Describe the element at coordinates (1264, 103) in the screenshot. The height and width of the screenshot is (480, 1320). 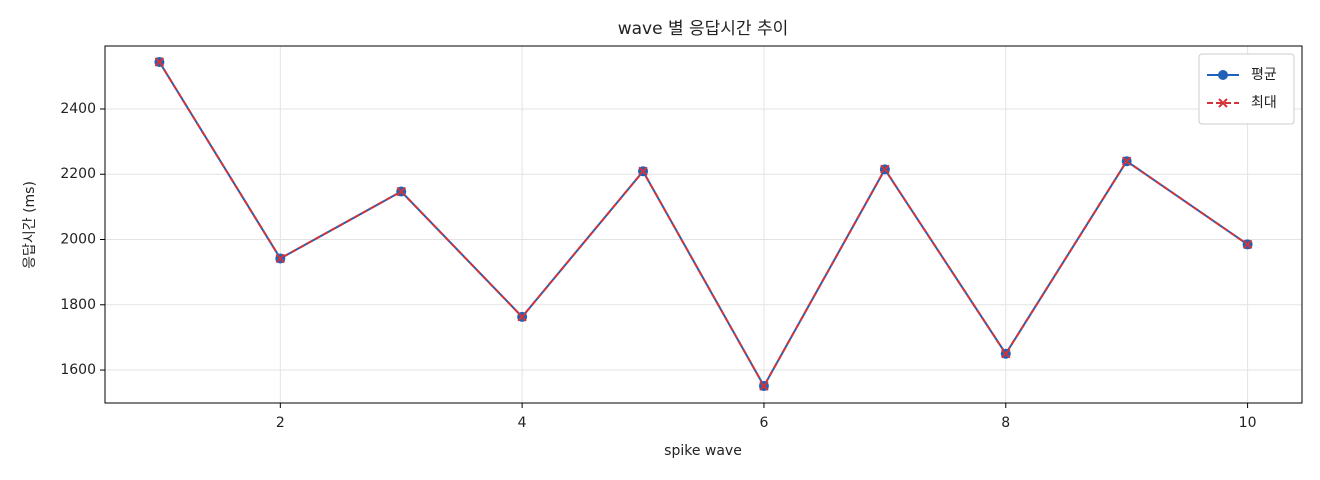
I see `legend-label: 최대` at that location.